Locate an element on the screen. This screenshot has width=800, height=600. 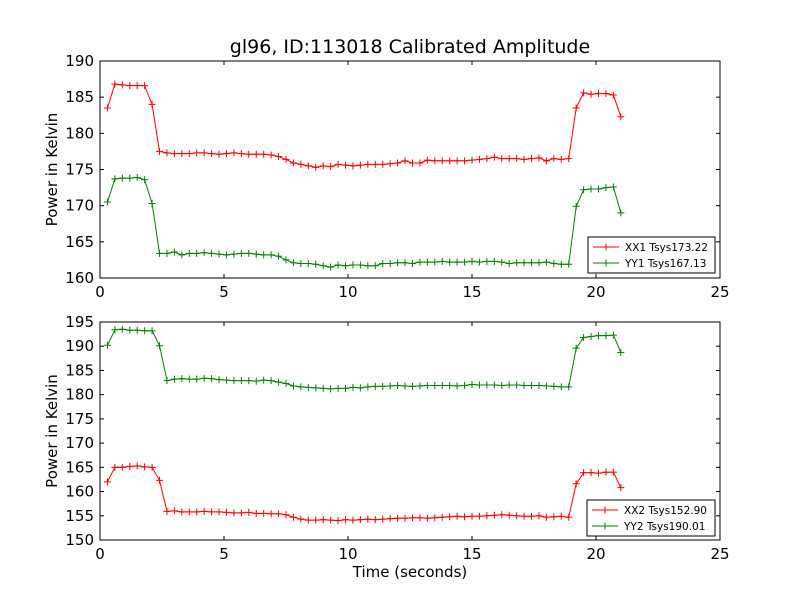
x-tick-label: 20 is located at coordinates (595, 292).